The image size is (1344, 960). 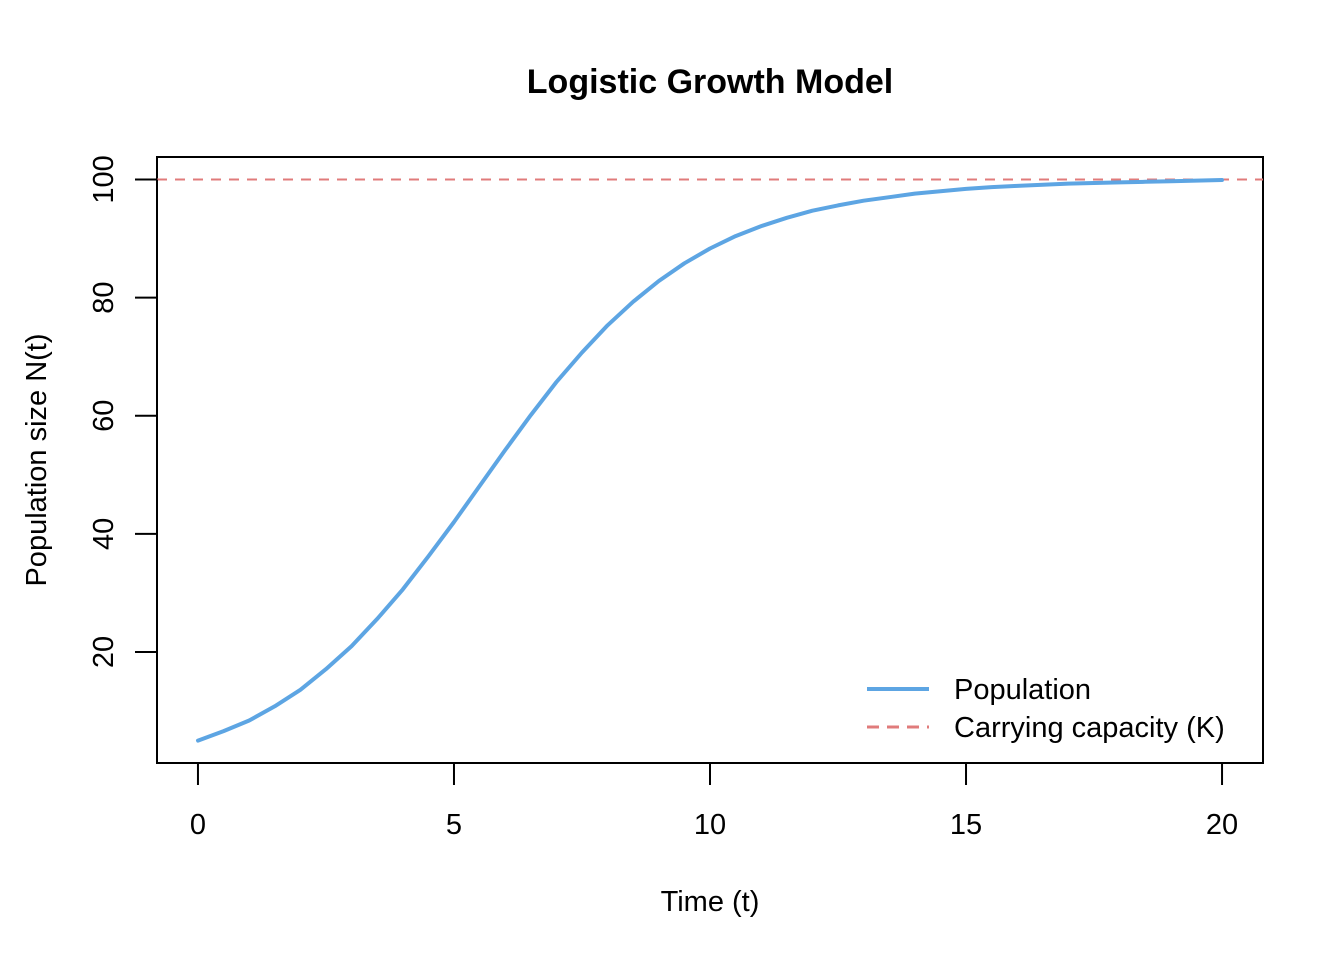 I want to click on y-tick-label: 20, so click(x=104, y=652).